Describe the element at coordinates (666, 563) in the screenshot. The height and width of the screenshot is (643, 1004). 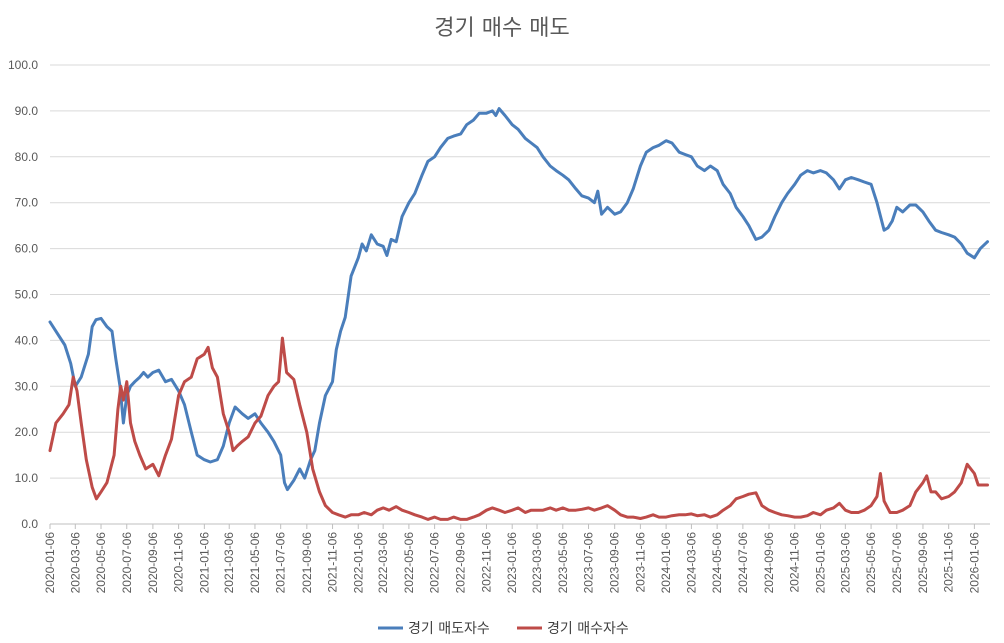
I see `x-tick-label: 2024-01-06` at that location.